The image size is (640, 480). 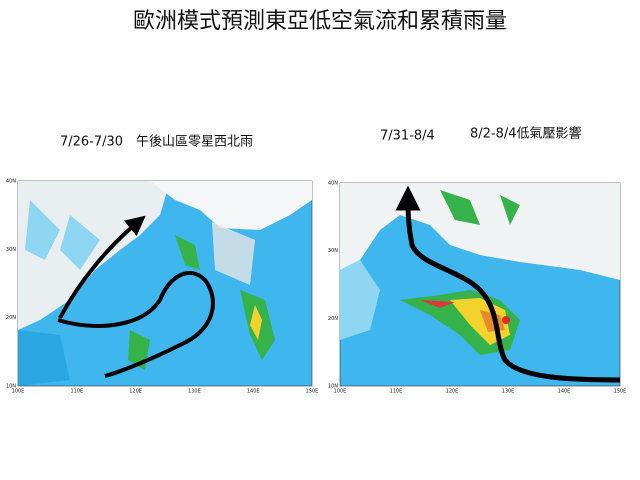 I want to click on note-label: 午後山區零星西北雨, so click(x=194, y=142).